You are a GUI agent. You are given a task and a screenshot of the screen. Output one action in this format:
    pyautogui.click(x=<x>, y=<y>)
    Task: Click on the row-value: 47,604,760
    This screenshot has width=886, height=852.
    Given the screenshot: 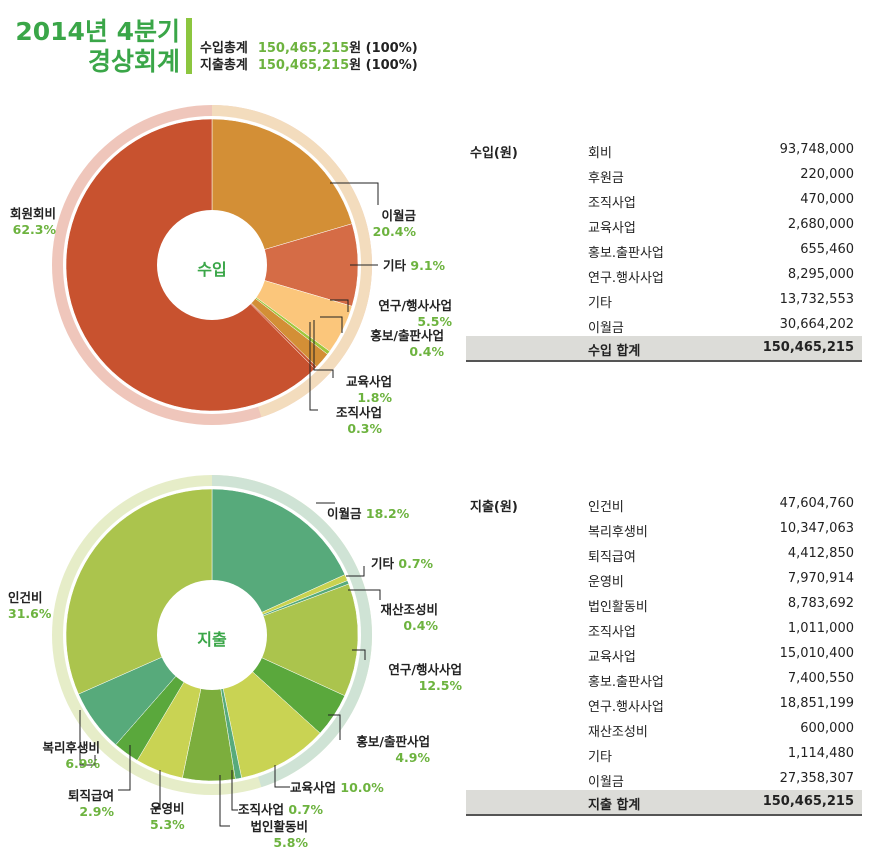 What is the action you would take?
    pyautogui.click(x=816, y=503)
    